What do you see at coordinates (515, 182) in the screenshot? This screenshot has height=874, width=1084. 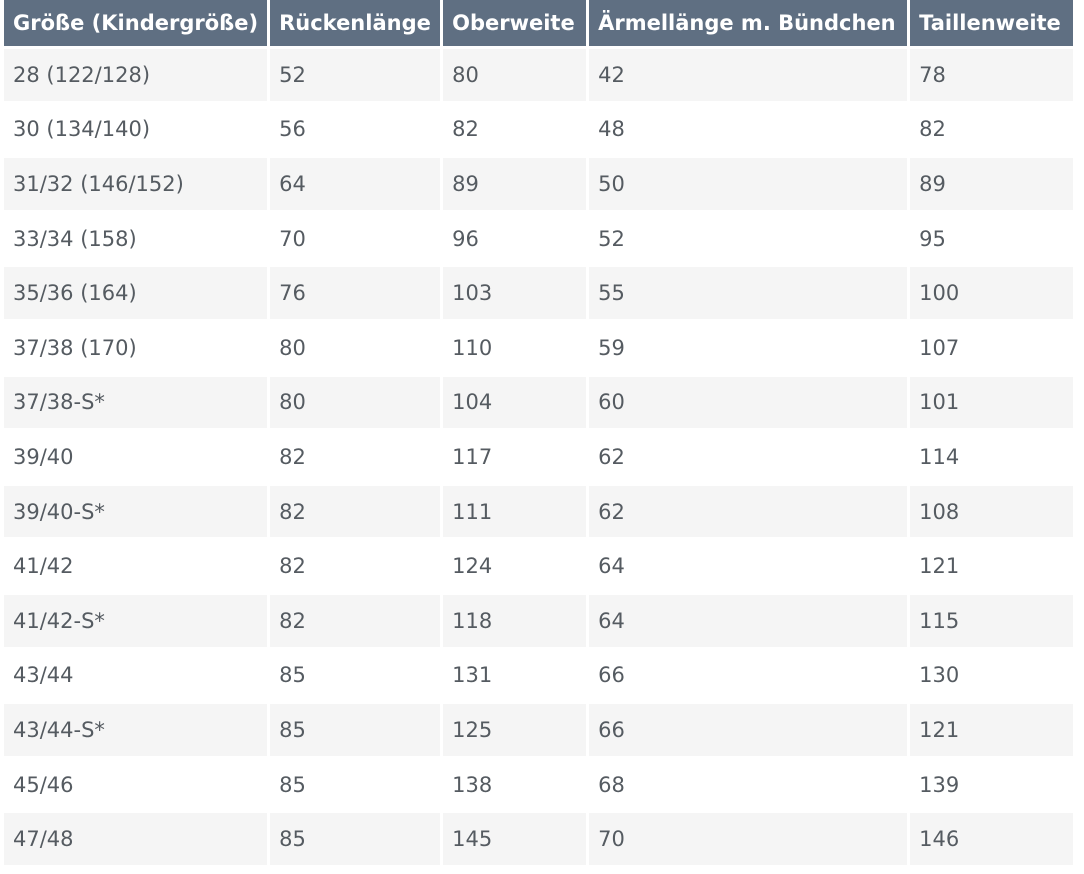 I see `cell-chest: 89` at bounding box center [515, 182].